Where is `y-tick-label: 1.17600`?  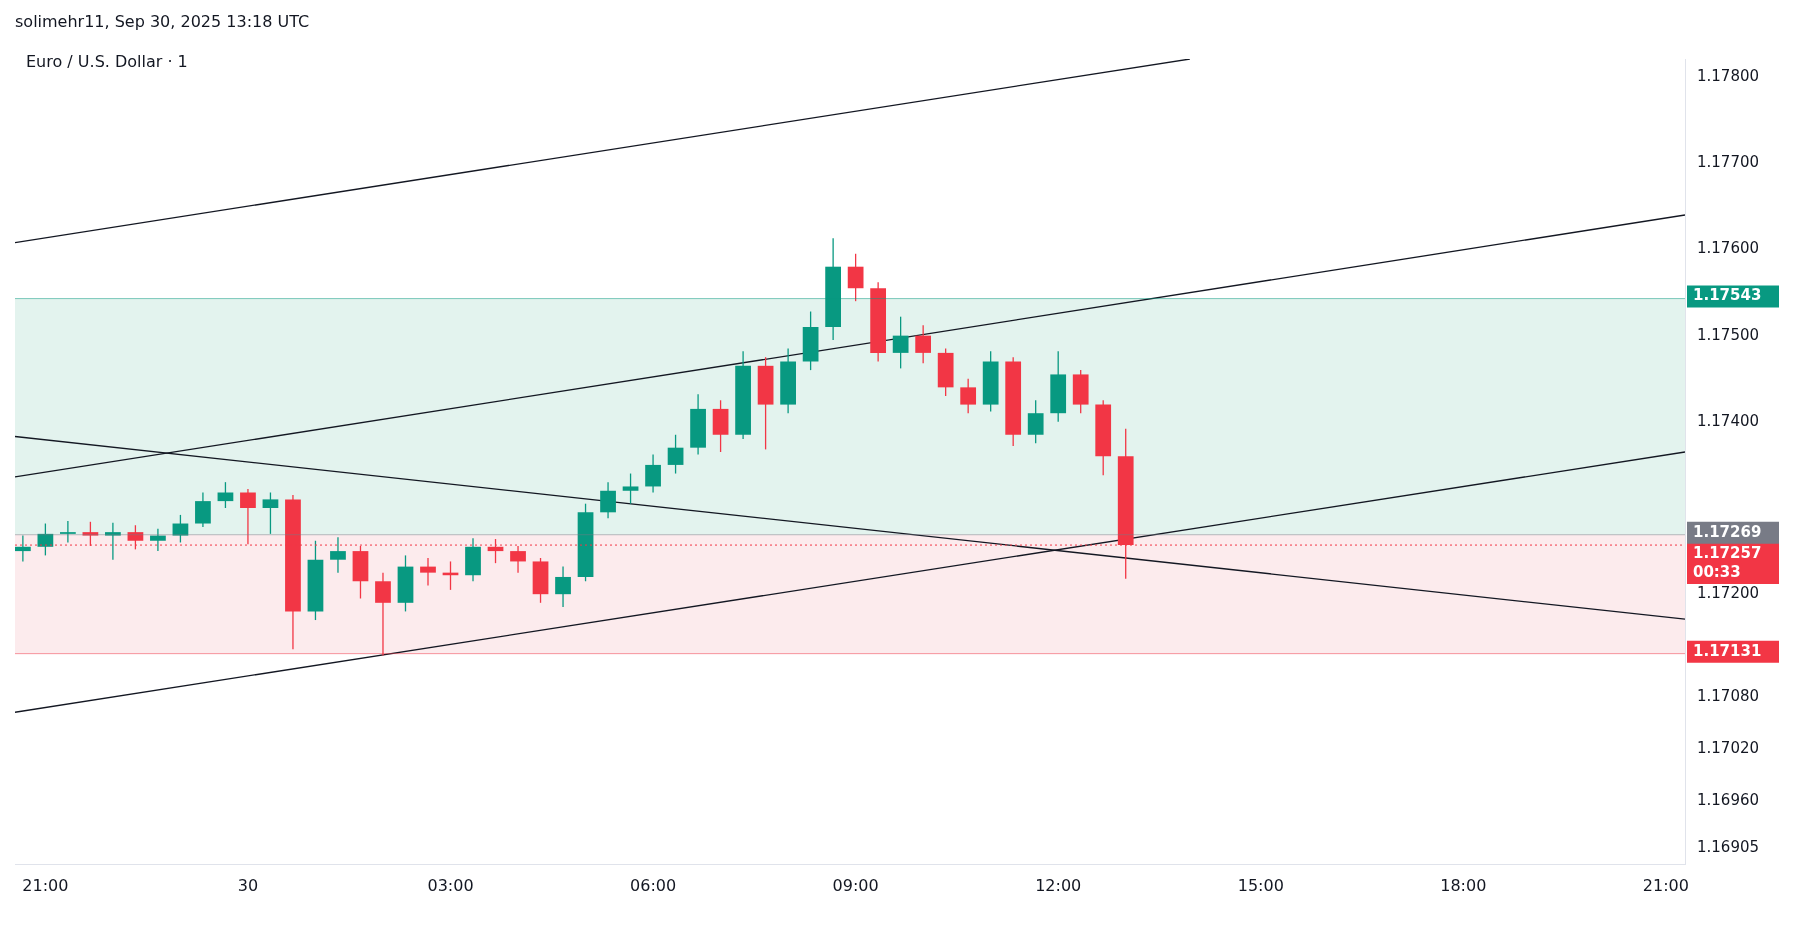 y-tick-label: 1.17600 is located at coordinates (1728, 248).